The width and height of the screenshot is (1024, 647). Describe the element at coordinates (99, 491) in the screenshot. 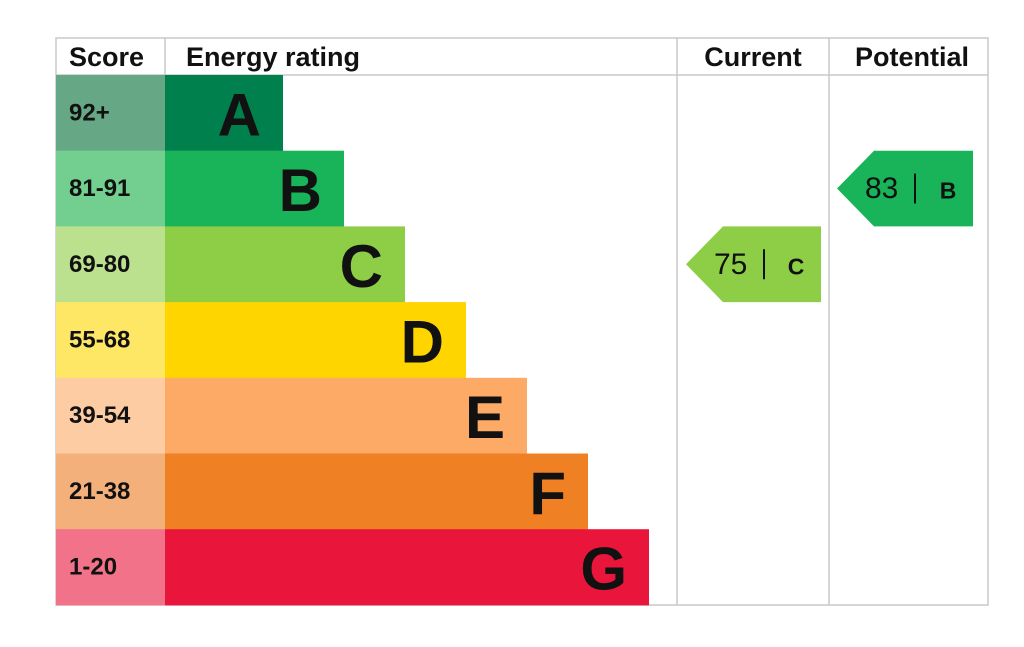

I see `score-range: 21-38` at that location.